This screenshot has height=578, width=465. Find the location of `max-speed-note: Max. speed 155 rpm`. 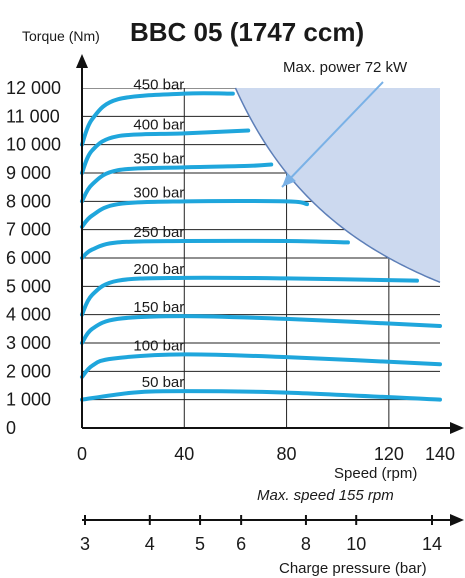

max-speed-note: Max. speed 155 rpm is located at coordinates (325, 495).